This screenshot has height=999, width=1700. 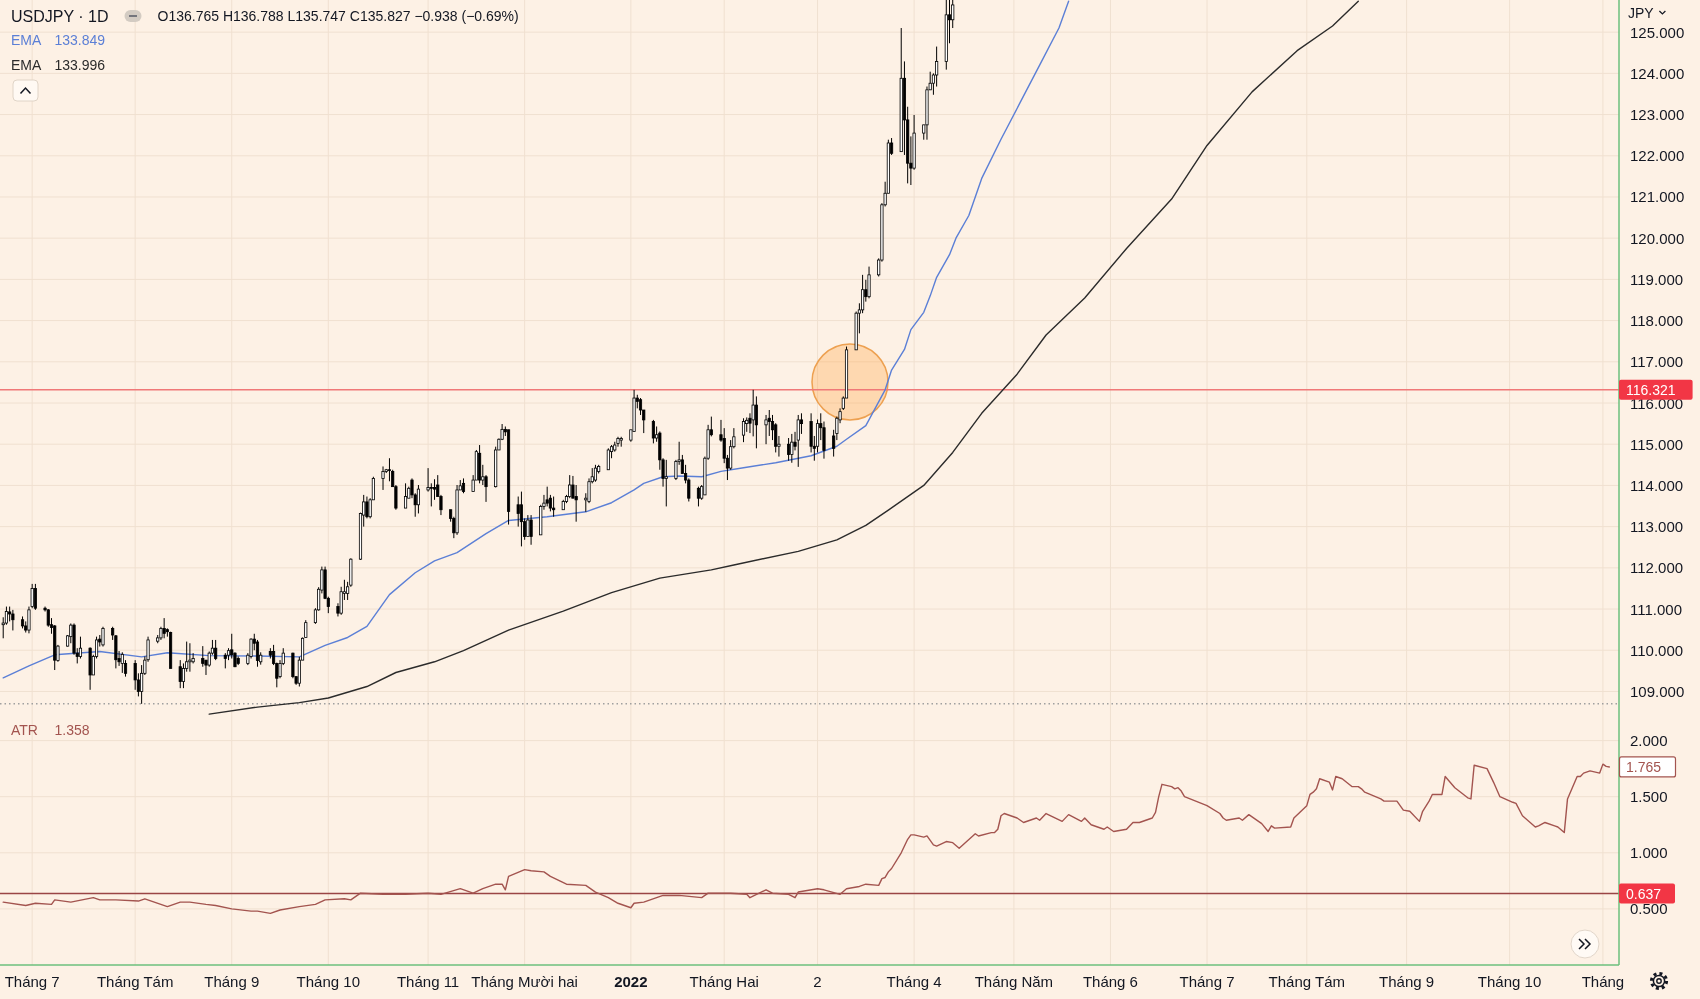 I want to click on y-tick-label: 2.000, so click(x=1649, y=741).